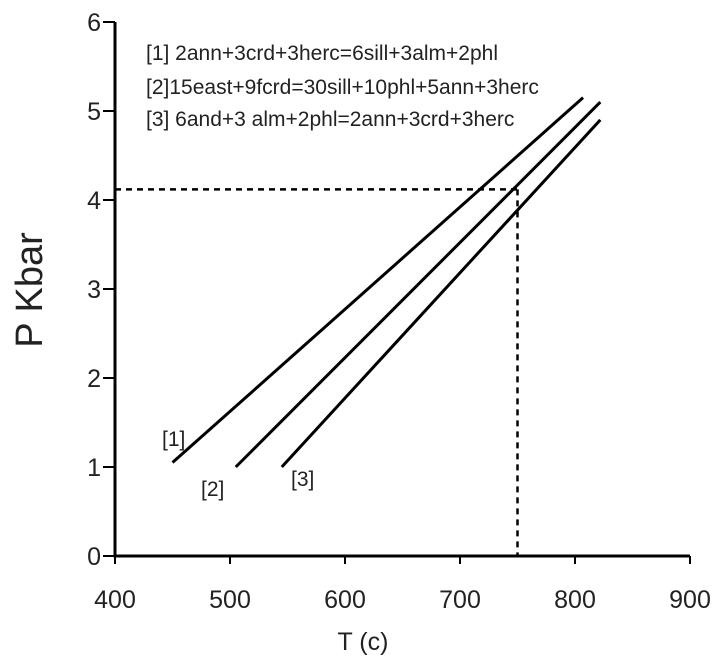  What do you see at coordinates (173, 439) in the screenshot?
I see `series-label-1: [1]` at bounding box center [173, 439].